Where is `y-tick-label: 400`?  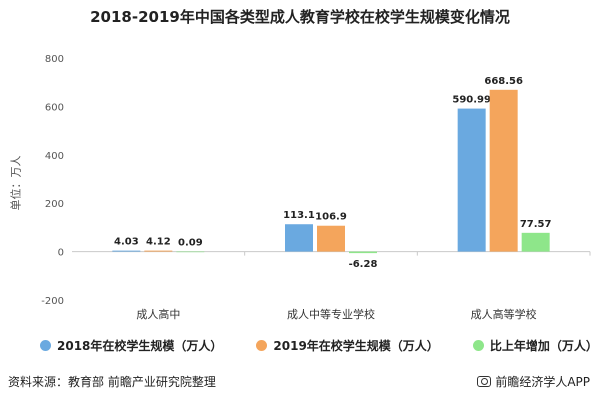
y-tick-label: 400 is located at coordinates (54, 156).